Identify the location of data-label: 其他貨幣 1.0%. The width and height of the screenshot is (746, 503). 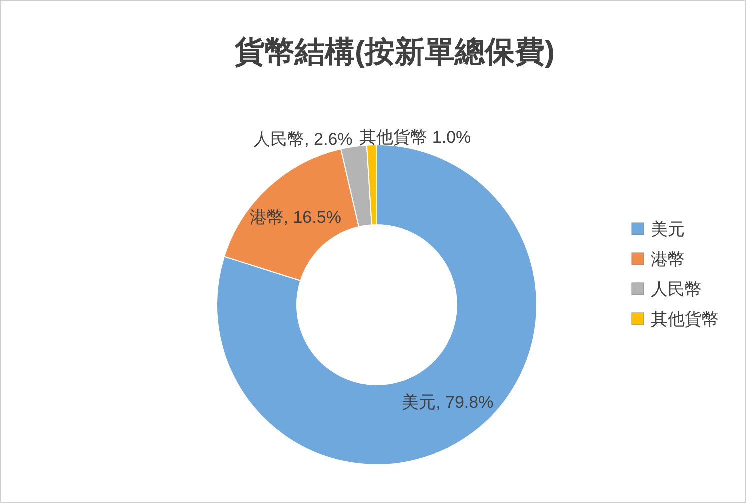
(416, 138).